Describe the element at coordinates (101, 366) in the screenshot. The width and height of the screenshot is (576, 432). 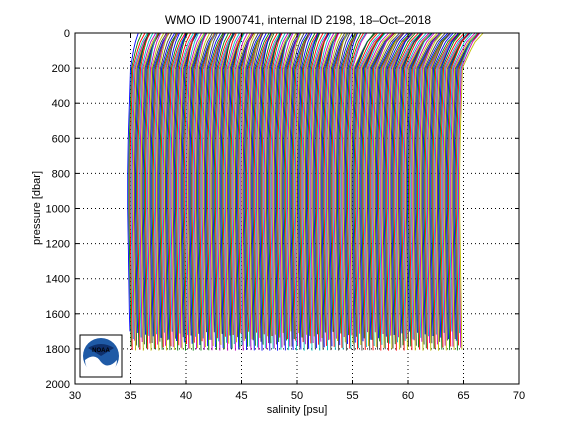
I see `logo-wave` at that location.